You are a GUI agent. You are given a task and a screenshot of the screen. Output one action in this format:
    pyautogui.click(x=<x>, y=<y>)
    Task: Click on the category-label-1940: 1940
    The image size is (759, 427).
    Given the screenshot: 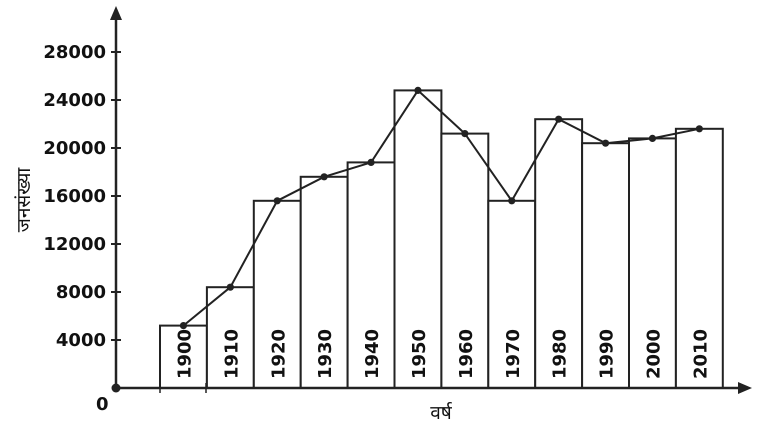 What is the action you would take?
    pyautogui.click(x=372, y=354)
    